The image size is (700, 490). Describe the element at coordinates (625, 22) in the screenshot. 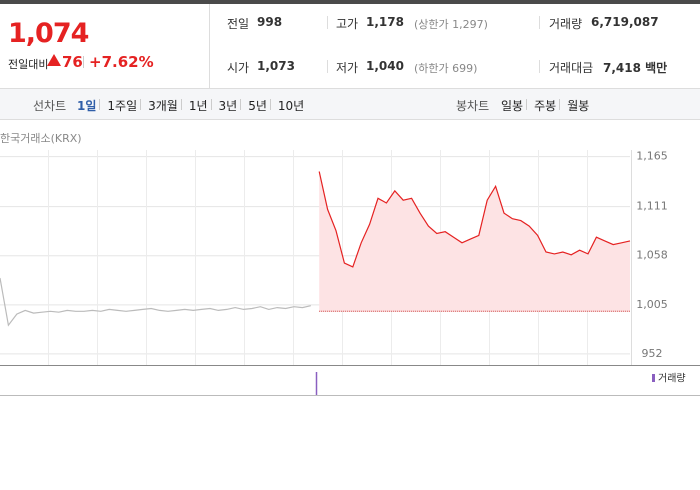

I see `stat-value: 6,719,087` at that location.